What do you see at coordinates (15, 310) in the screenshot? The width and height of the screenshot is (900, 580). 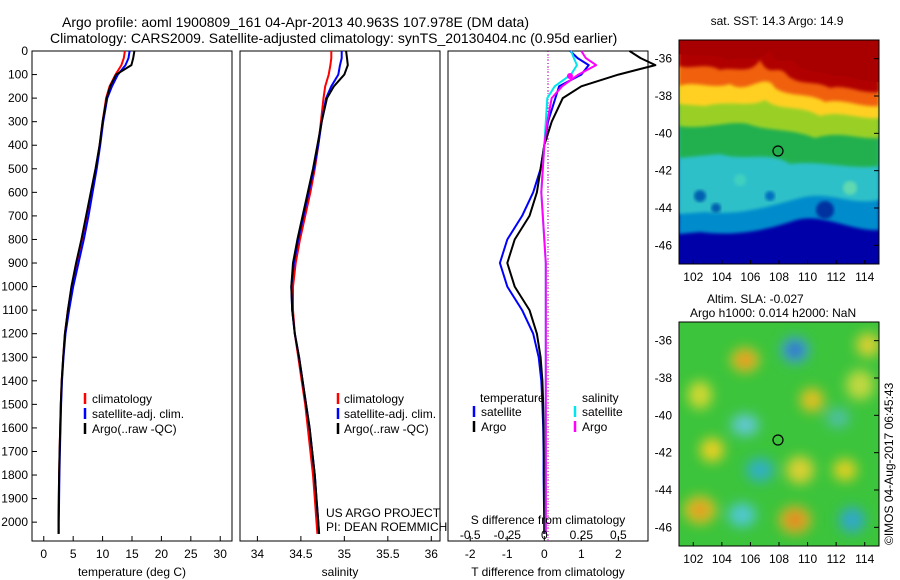 I see `depth-tick-label: 1100` at bounding box center [15, 310].